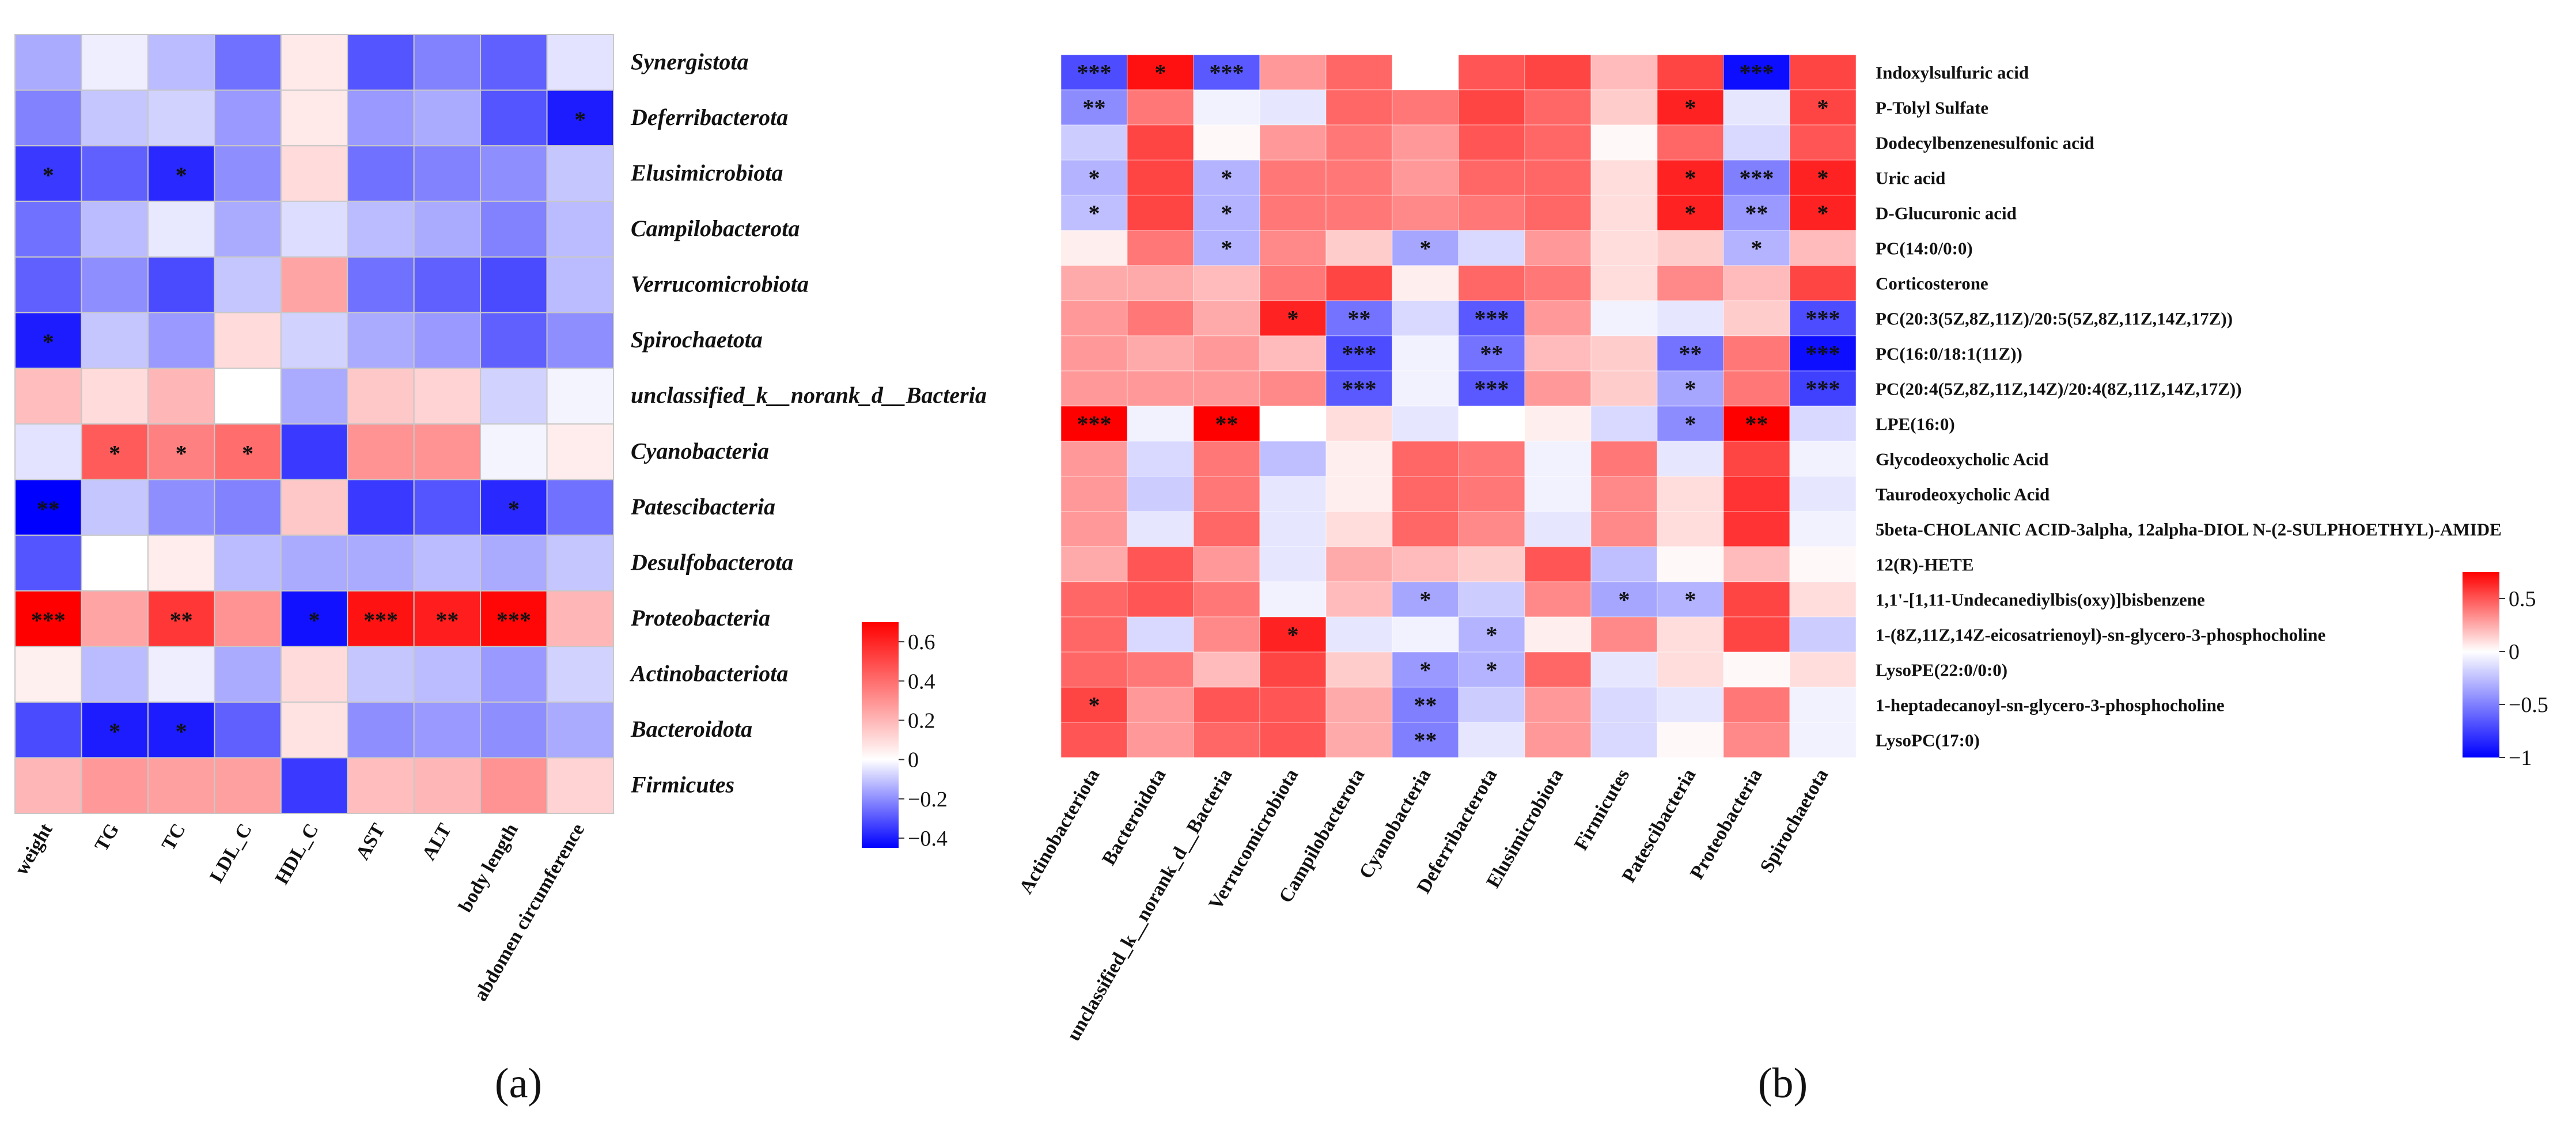 The width and height of the screenshot is (2576, 1125). Describe the element at coordinates (106, 837) in the screenshot. I see `column-label: TG` at that location.